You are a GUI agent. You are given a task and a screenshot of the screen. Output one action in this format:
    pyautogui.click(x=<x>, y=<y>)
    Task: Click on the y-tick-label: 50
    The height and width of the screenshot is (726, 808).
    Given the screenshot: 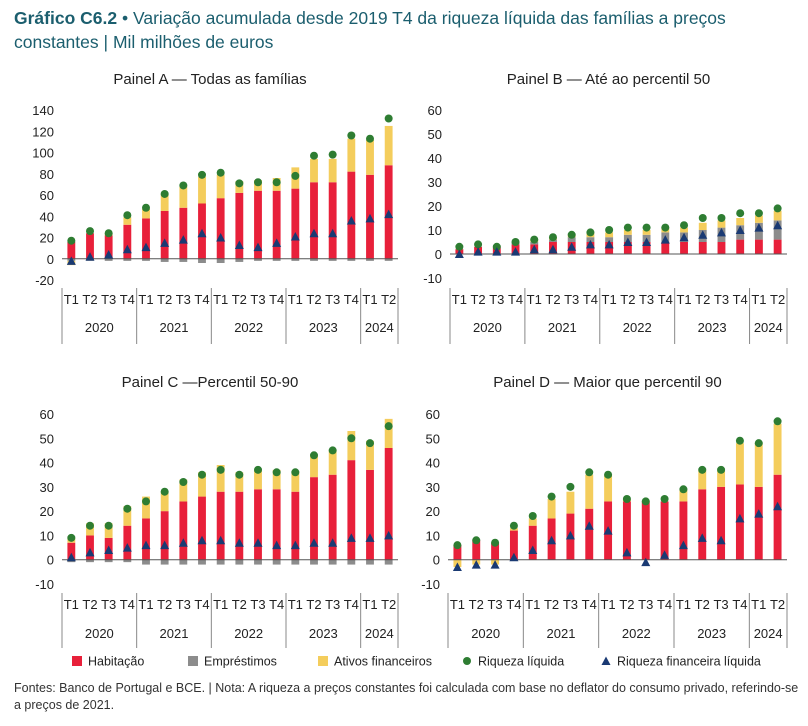 What is the action you would take?
    pyautogui.click(x=435, y=134)
    